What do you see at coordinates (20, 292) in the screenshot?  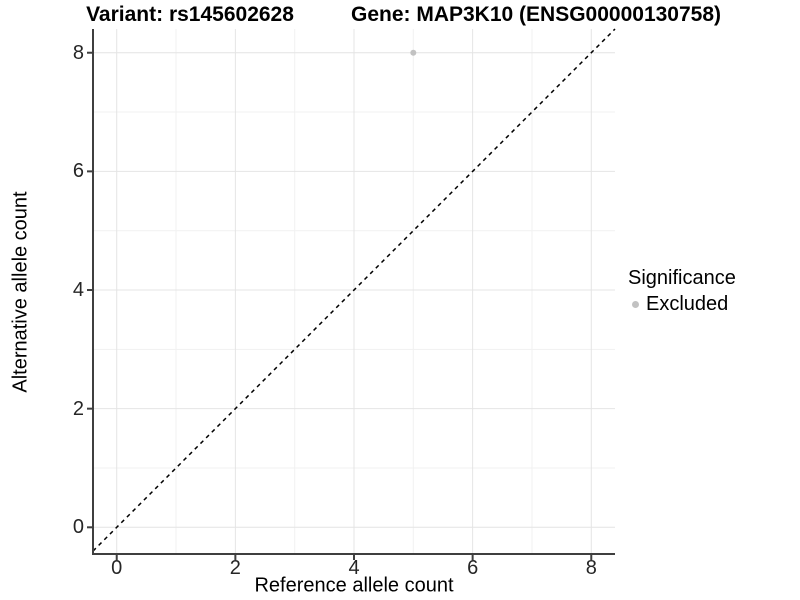 I see `y-axis-title: Alternative allele count` at bounding box center [20, 292].